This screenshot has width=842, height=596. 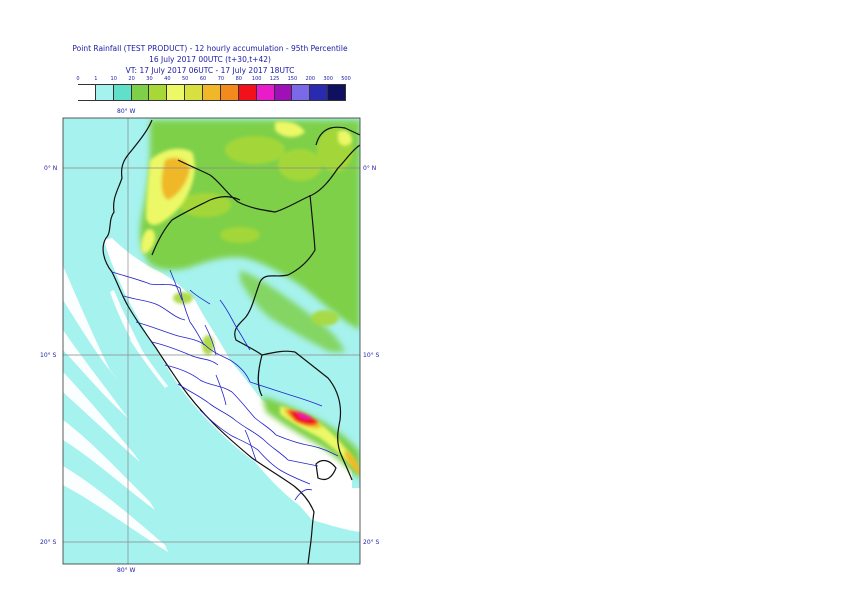 What do you see at coordinates (48, 355) in the screenshot?
I see `lat-label-left-10: 10° S` at bounding box center [48, 355].